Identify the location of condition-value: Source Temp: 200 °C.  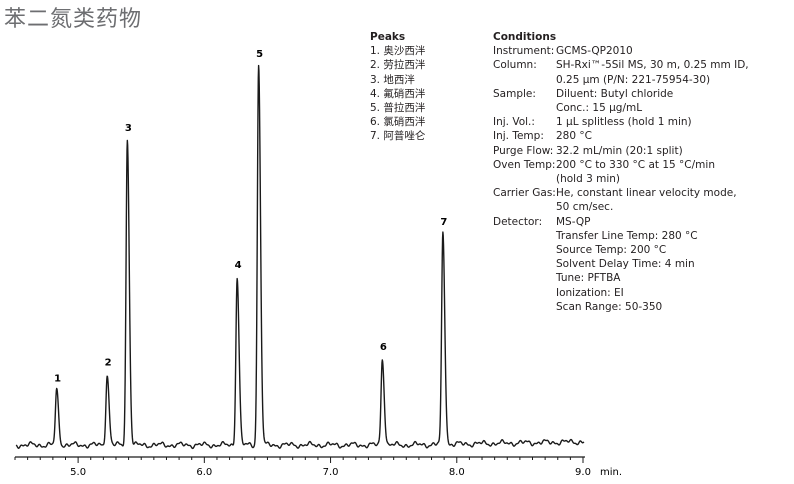
(611, 250).